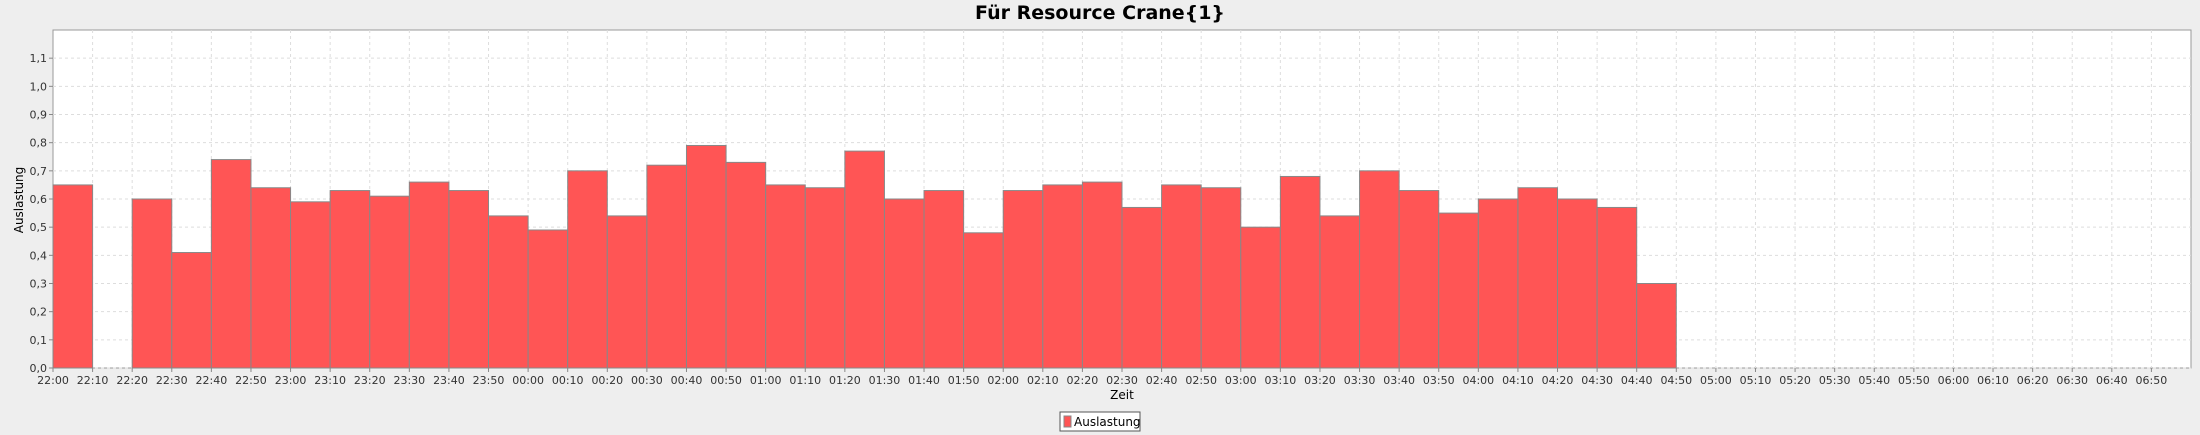  I want to click on x-tick-label: 06:50, so click(2152, 380).